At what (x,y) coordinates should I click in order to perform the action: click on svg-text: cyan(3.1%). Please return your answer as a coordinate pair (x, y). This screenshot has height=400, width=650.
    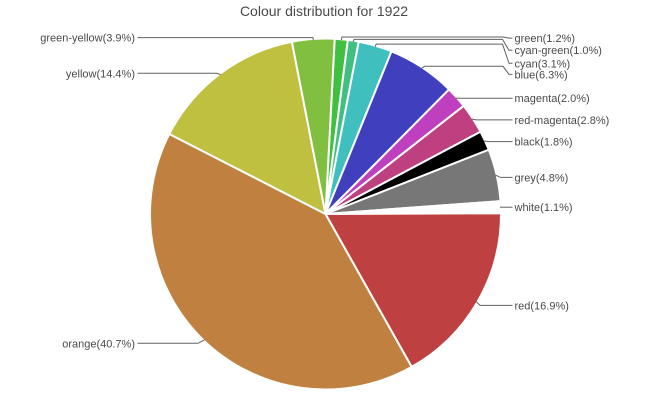
    Looking at the image, I should click on (543, 64).